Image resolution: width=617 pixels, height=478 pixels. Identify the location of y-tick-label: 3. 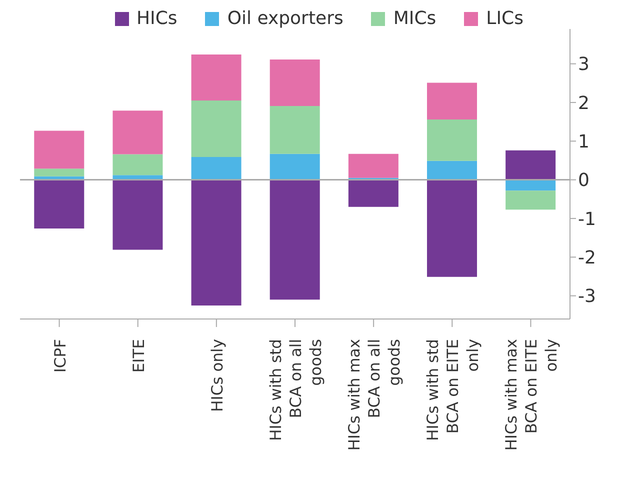
(584, 65).